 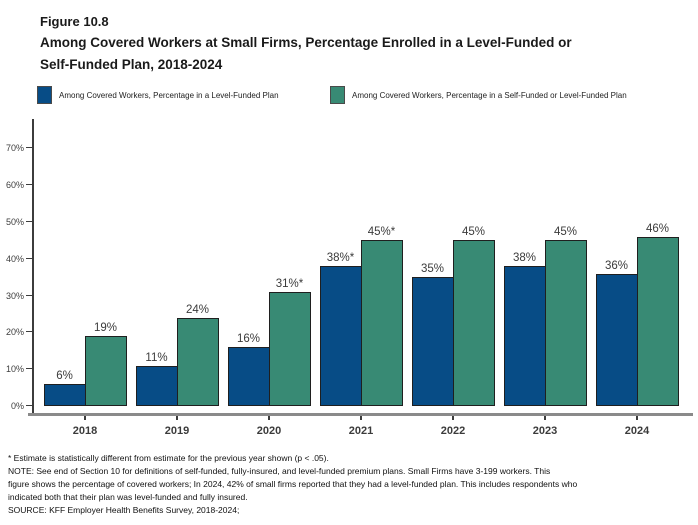 What do you see at coordinates (14, 222) in the screenshot?
I see `y-axis-tick-label: 50%` at bounding box center [14, 222].